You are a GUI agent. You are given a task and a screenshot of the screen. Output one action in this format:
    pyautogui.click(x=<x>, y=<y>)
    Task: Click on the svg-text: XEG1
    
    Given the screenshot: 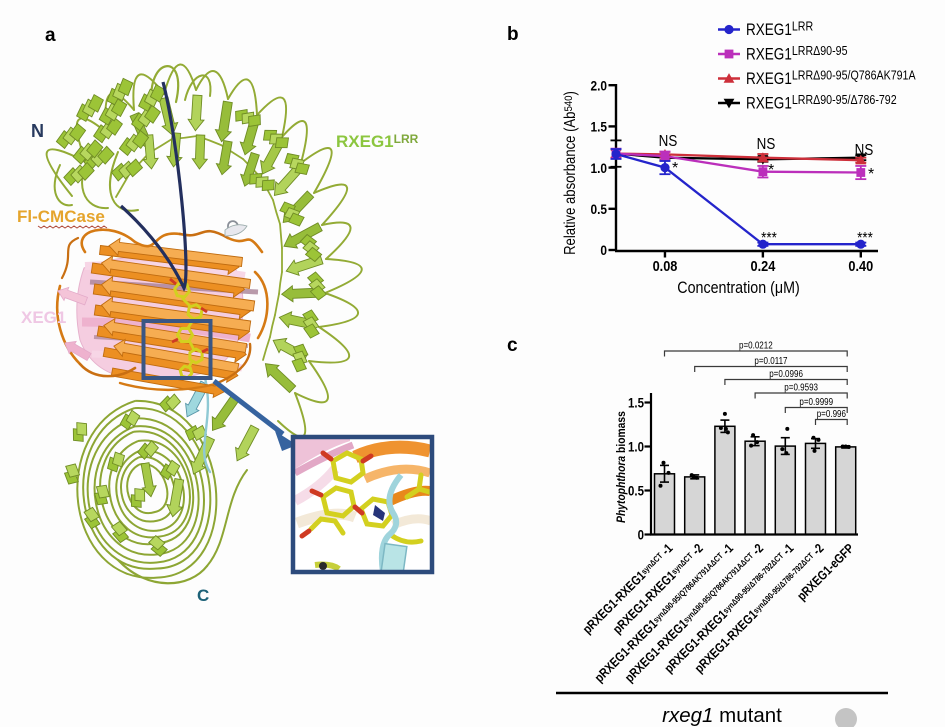 What is the action you would take?
    pyautogui.click(x=43, y=317)
    